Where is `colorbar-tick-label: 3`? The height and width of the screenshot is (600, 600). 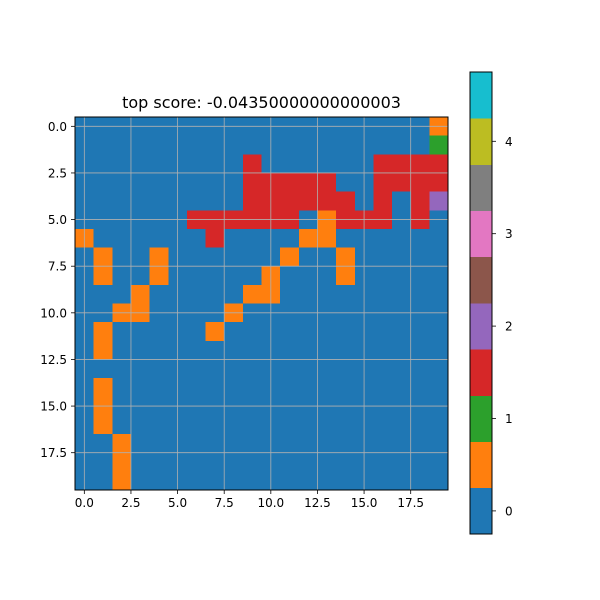
colorbar-tick-label: 3 is located at coordinates (509, 234).